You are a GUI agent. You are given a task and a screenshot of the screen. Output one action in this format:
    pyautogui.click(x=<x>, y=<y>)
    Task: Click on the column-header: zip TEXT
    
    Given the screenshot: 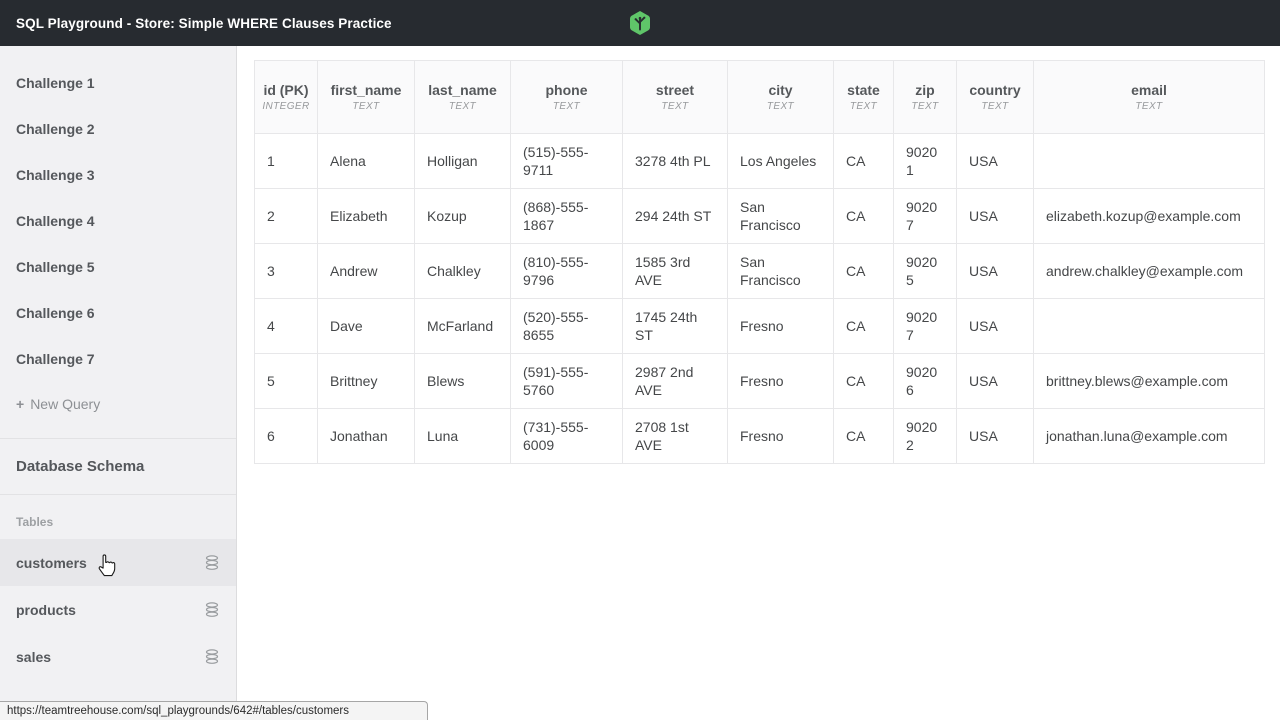 What is the action you would take?
    pyautogui.click(x=925, y=97)
    